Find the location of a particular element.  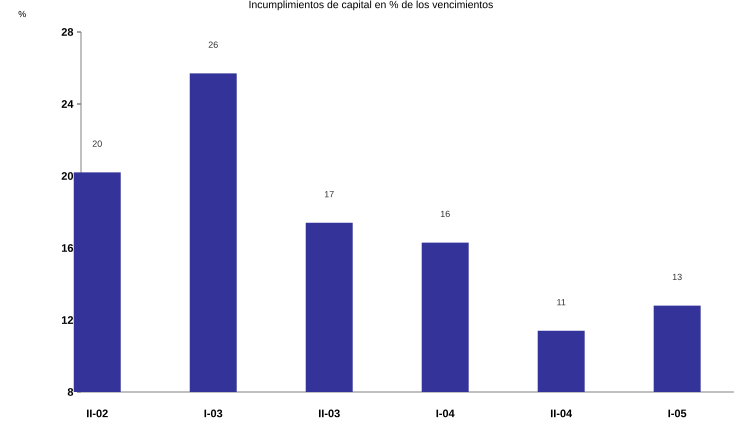

data-label: 11 is located at coordinates (561, 302).